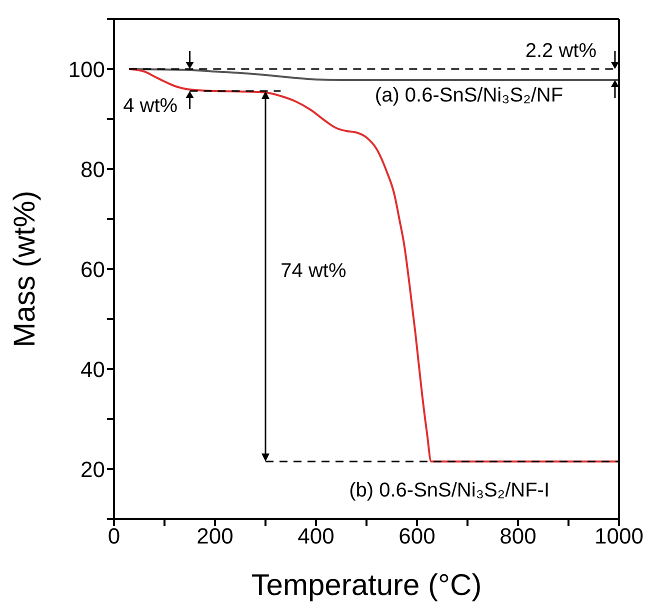  I want to click on y-tick-label: 100, so click(86, 69).